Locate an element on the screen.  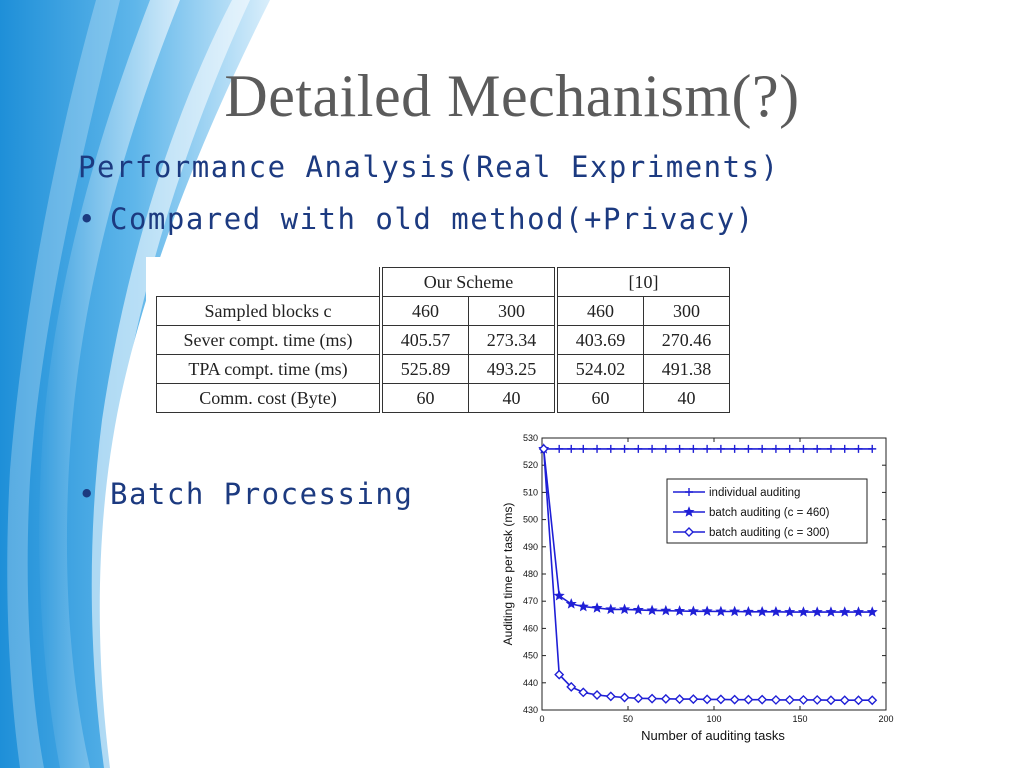
y-tick-label: 480 is located at coordinates (530, 574).